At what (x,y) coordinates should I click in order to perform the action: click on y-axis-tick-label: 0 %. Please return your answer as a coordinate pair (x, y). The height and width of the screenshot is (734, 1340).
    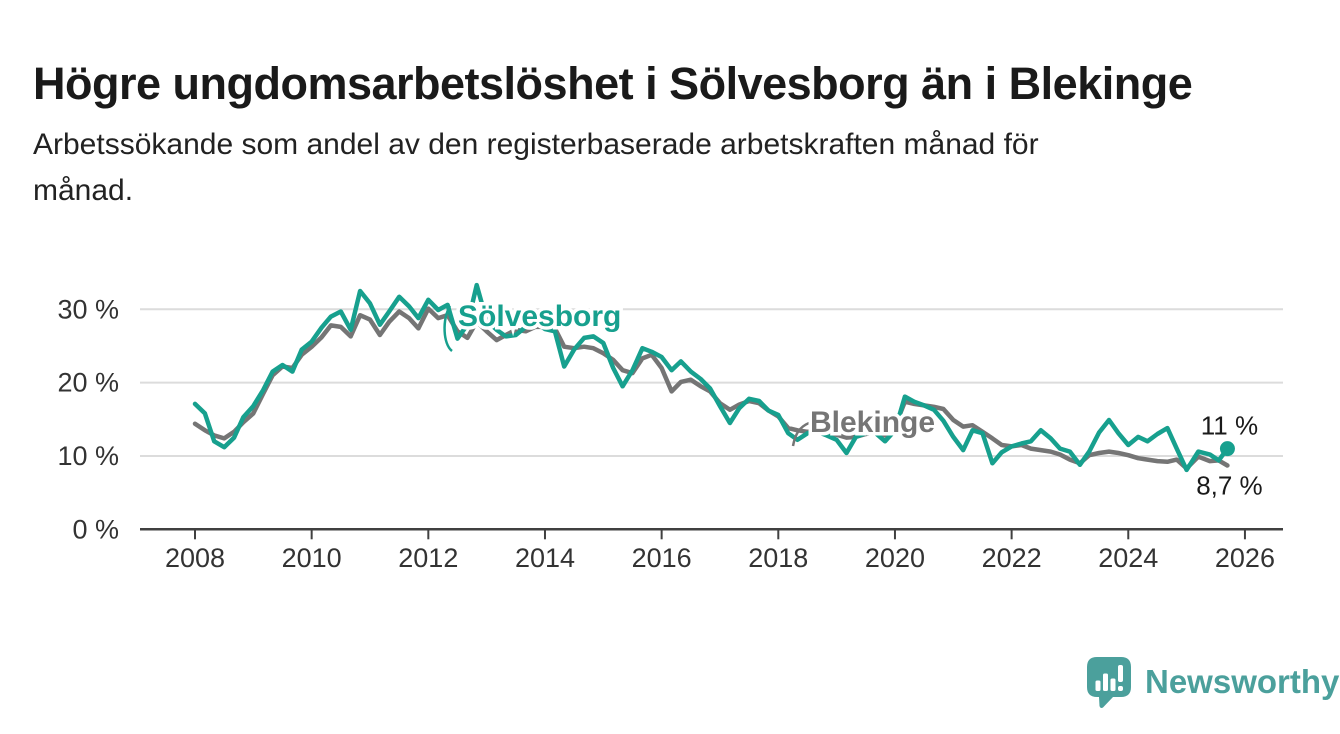
    Looking at the image, I should click on (95, 529).